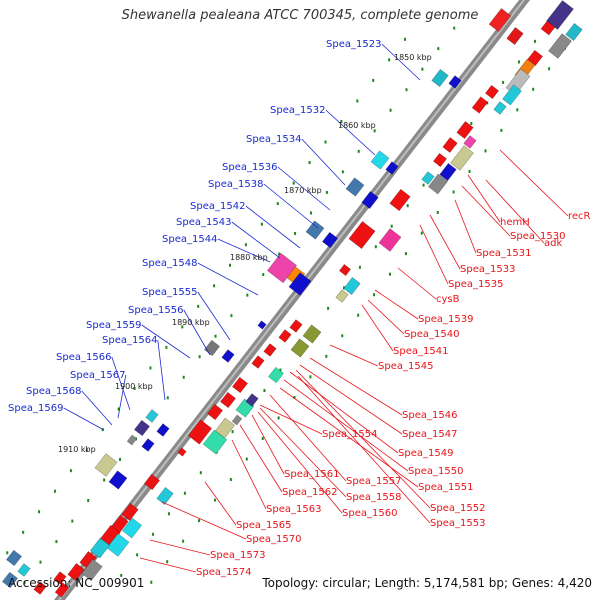  Describe the element at coordinates (457, 523) in the screenshot. I see `gene-label: Spea_1553` at that location.